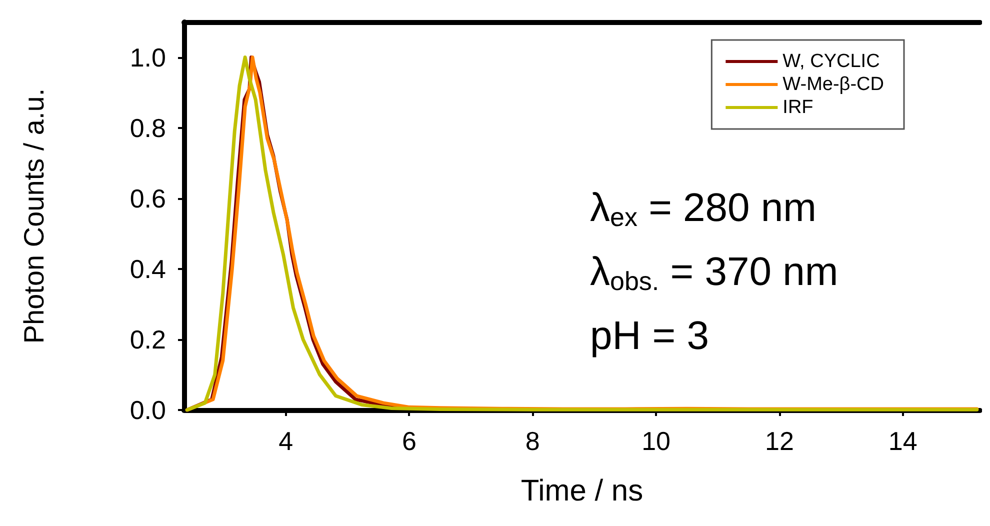 The image size is (990, 526). I want to click on x-axis-title: Time / ns, so click(582, 491).